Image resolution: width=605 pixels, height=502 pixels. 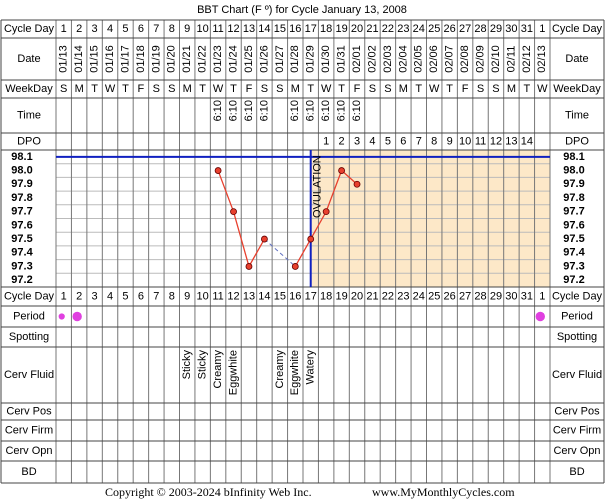 I want to click on date: 02/12, so click(x=527, y=59).